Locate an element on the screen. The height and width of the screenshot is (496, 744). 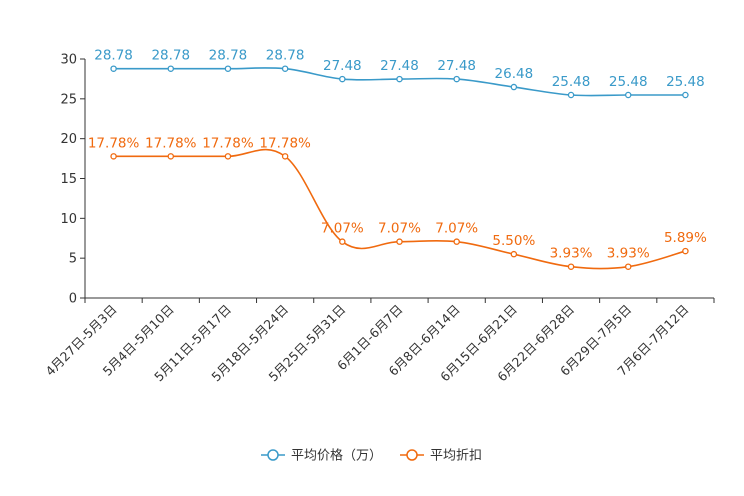
y-tick-label: 0 is located at coordinates (73, 299).